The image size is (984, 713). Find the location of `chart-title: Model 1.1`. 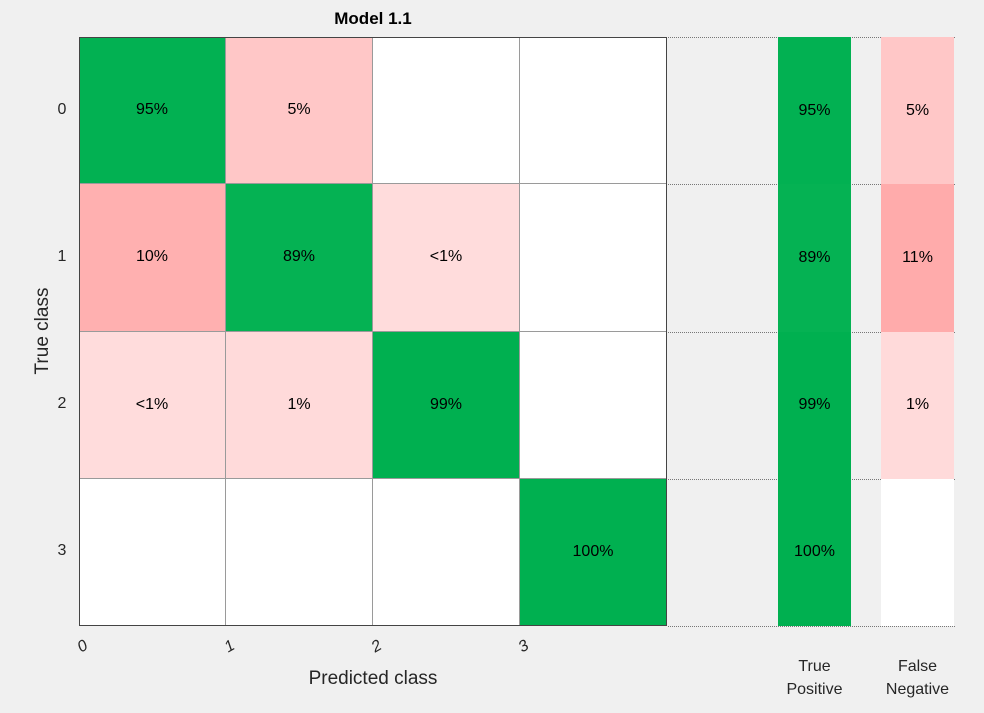

chart-title: Model 1.1 is located at coordinates (373, 18).